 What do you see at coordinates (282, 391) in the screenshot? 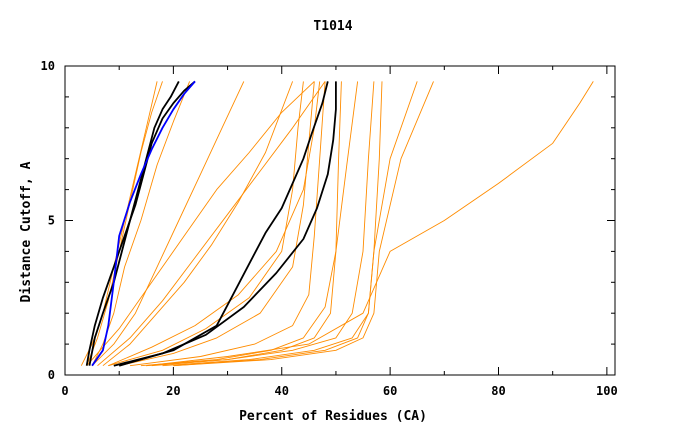
I see `x-tick-label: 40` at bounding box center [282, 391].